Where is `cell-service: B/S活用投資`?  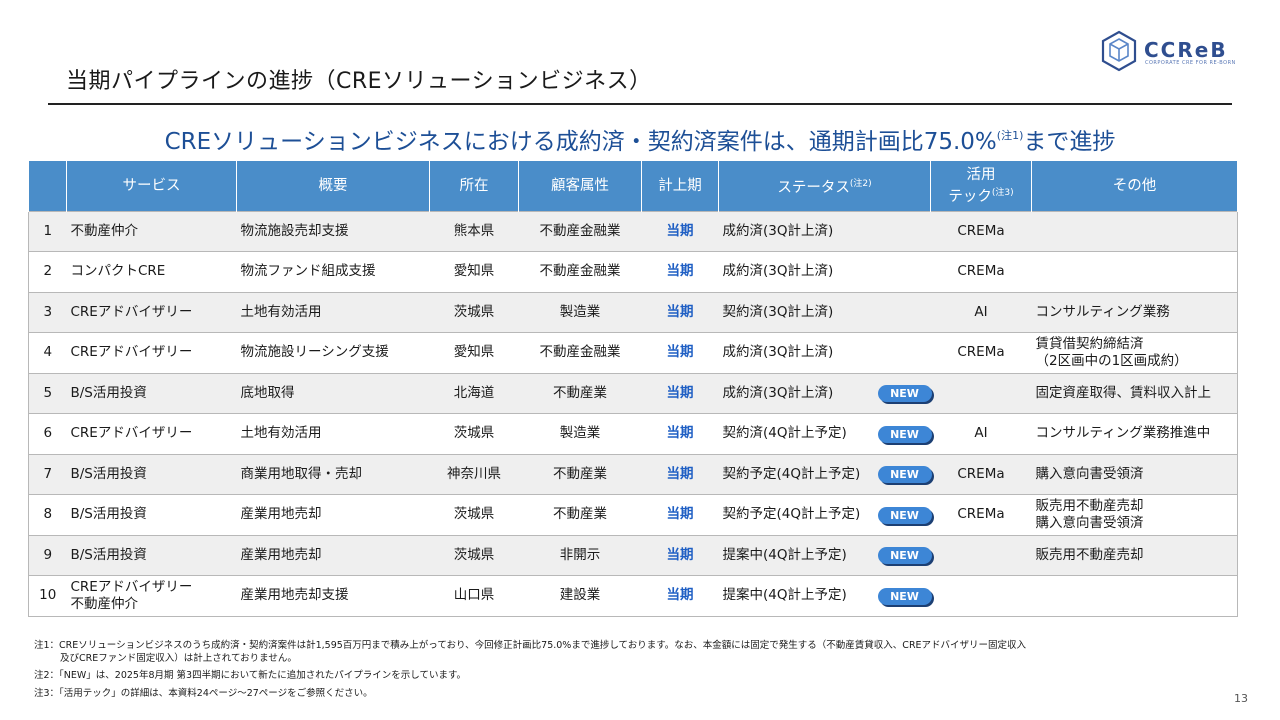
cell-service: B/S活用投資 is located at coordinates (151, 555).